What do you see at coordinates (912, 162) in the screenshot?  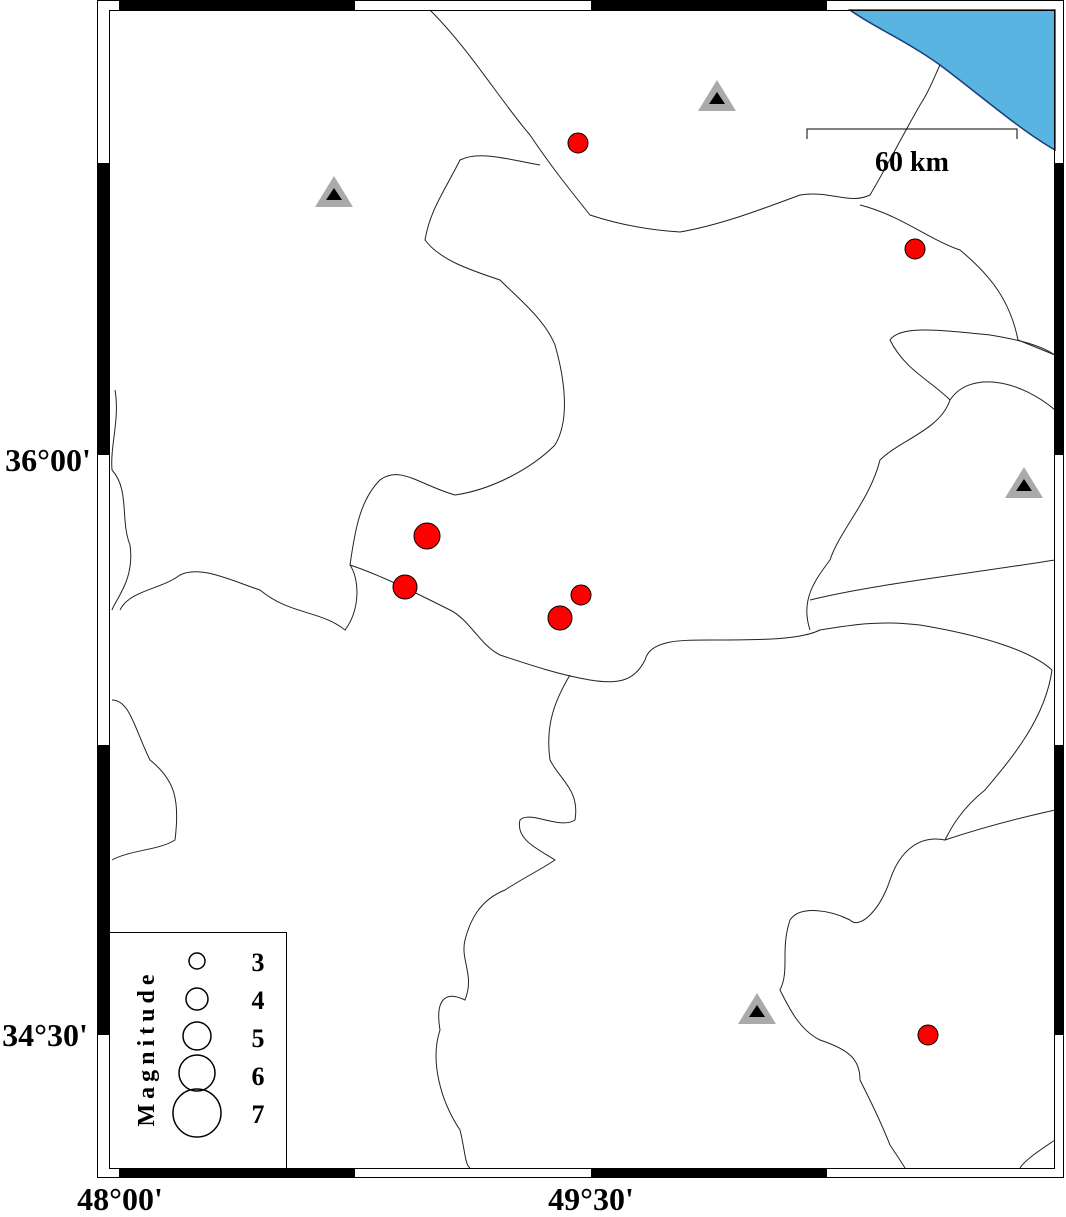 I see `scale-label: 60 km` at bounding box center [912, 162].